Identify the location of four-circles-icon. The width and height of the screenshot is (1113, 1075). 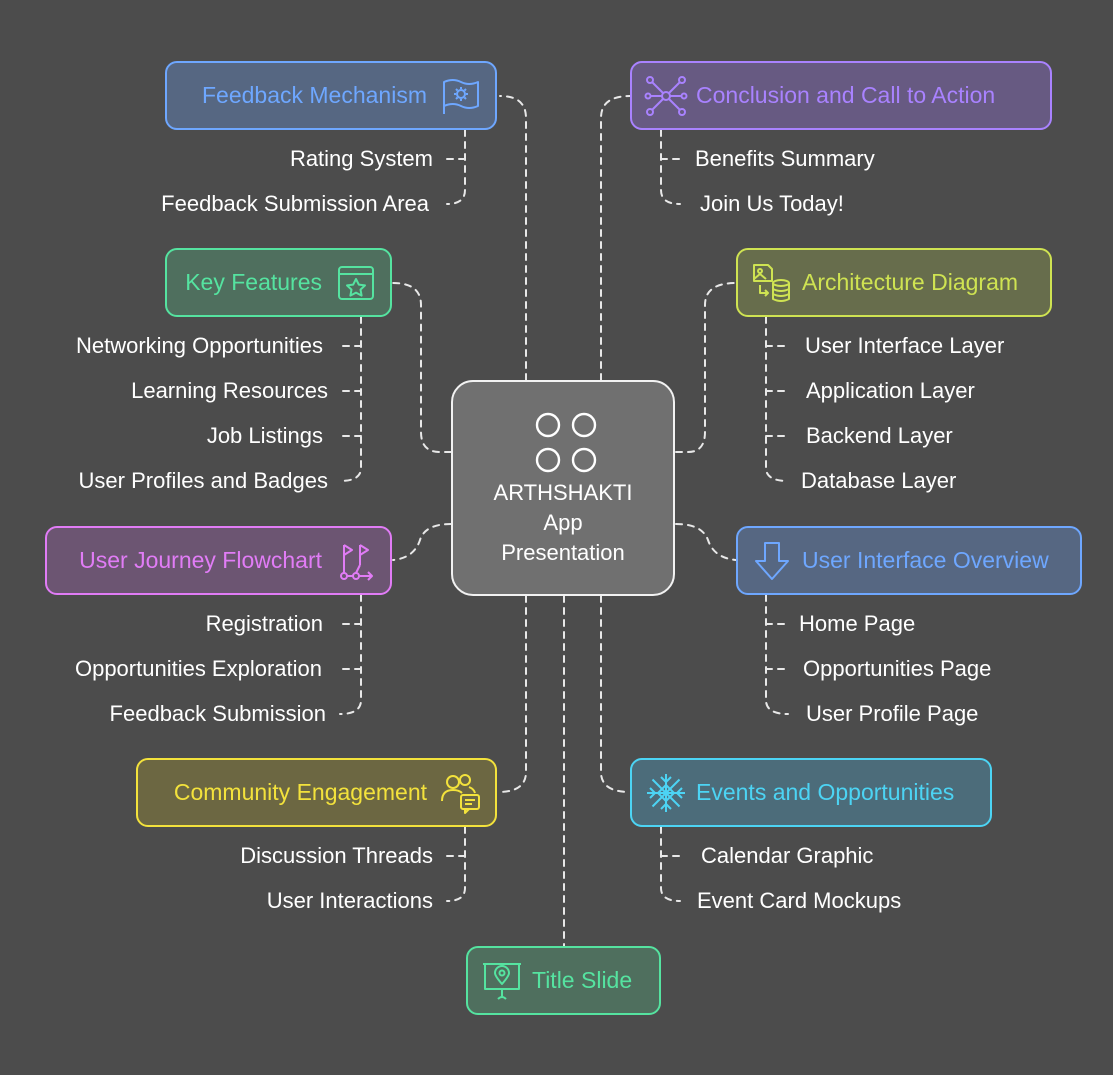
(566, 443).